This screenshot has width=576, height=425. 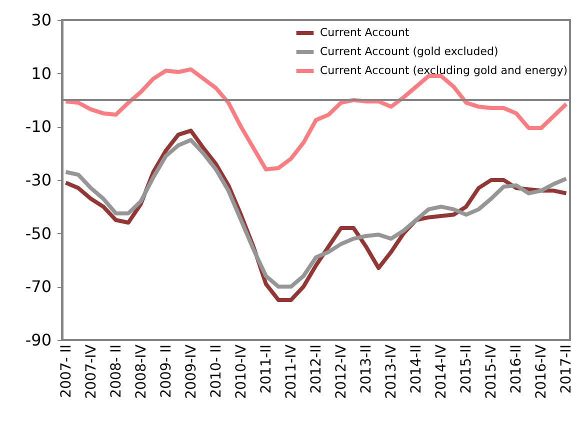 What do you see at coordinates (191, 371) in the screenshot?
I see `x-tick-label: 2009-IV` at bounding box center [191, 371].